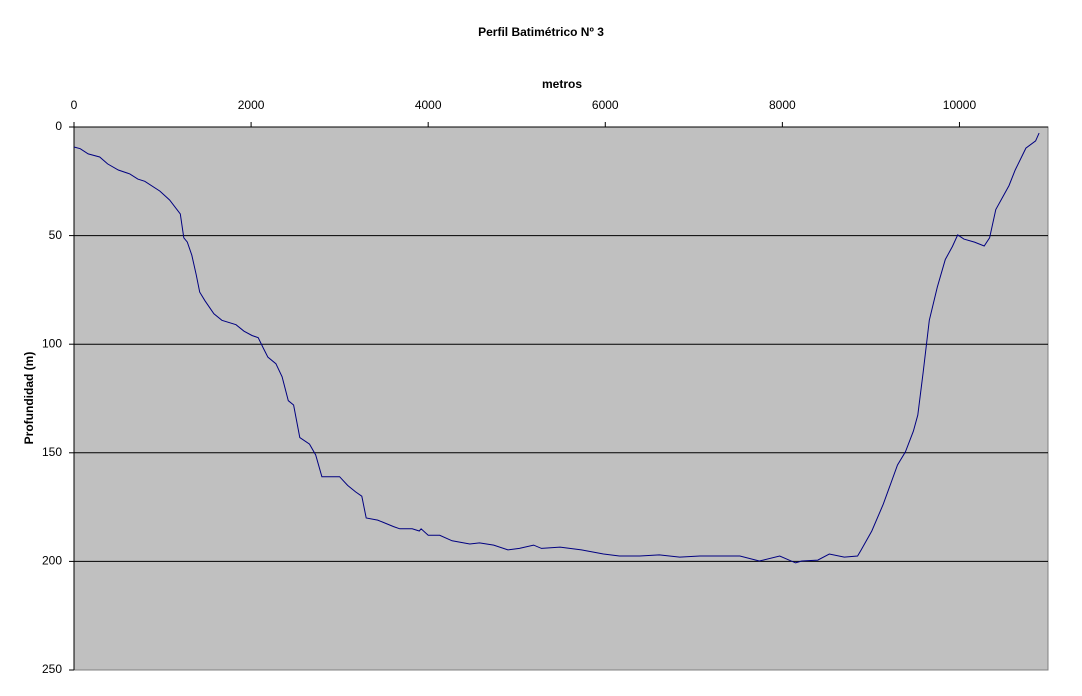  I want to click on chart-title: Perfil Batimétrico Nº 3, so click(541, 32).